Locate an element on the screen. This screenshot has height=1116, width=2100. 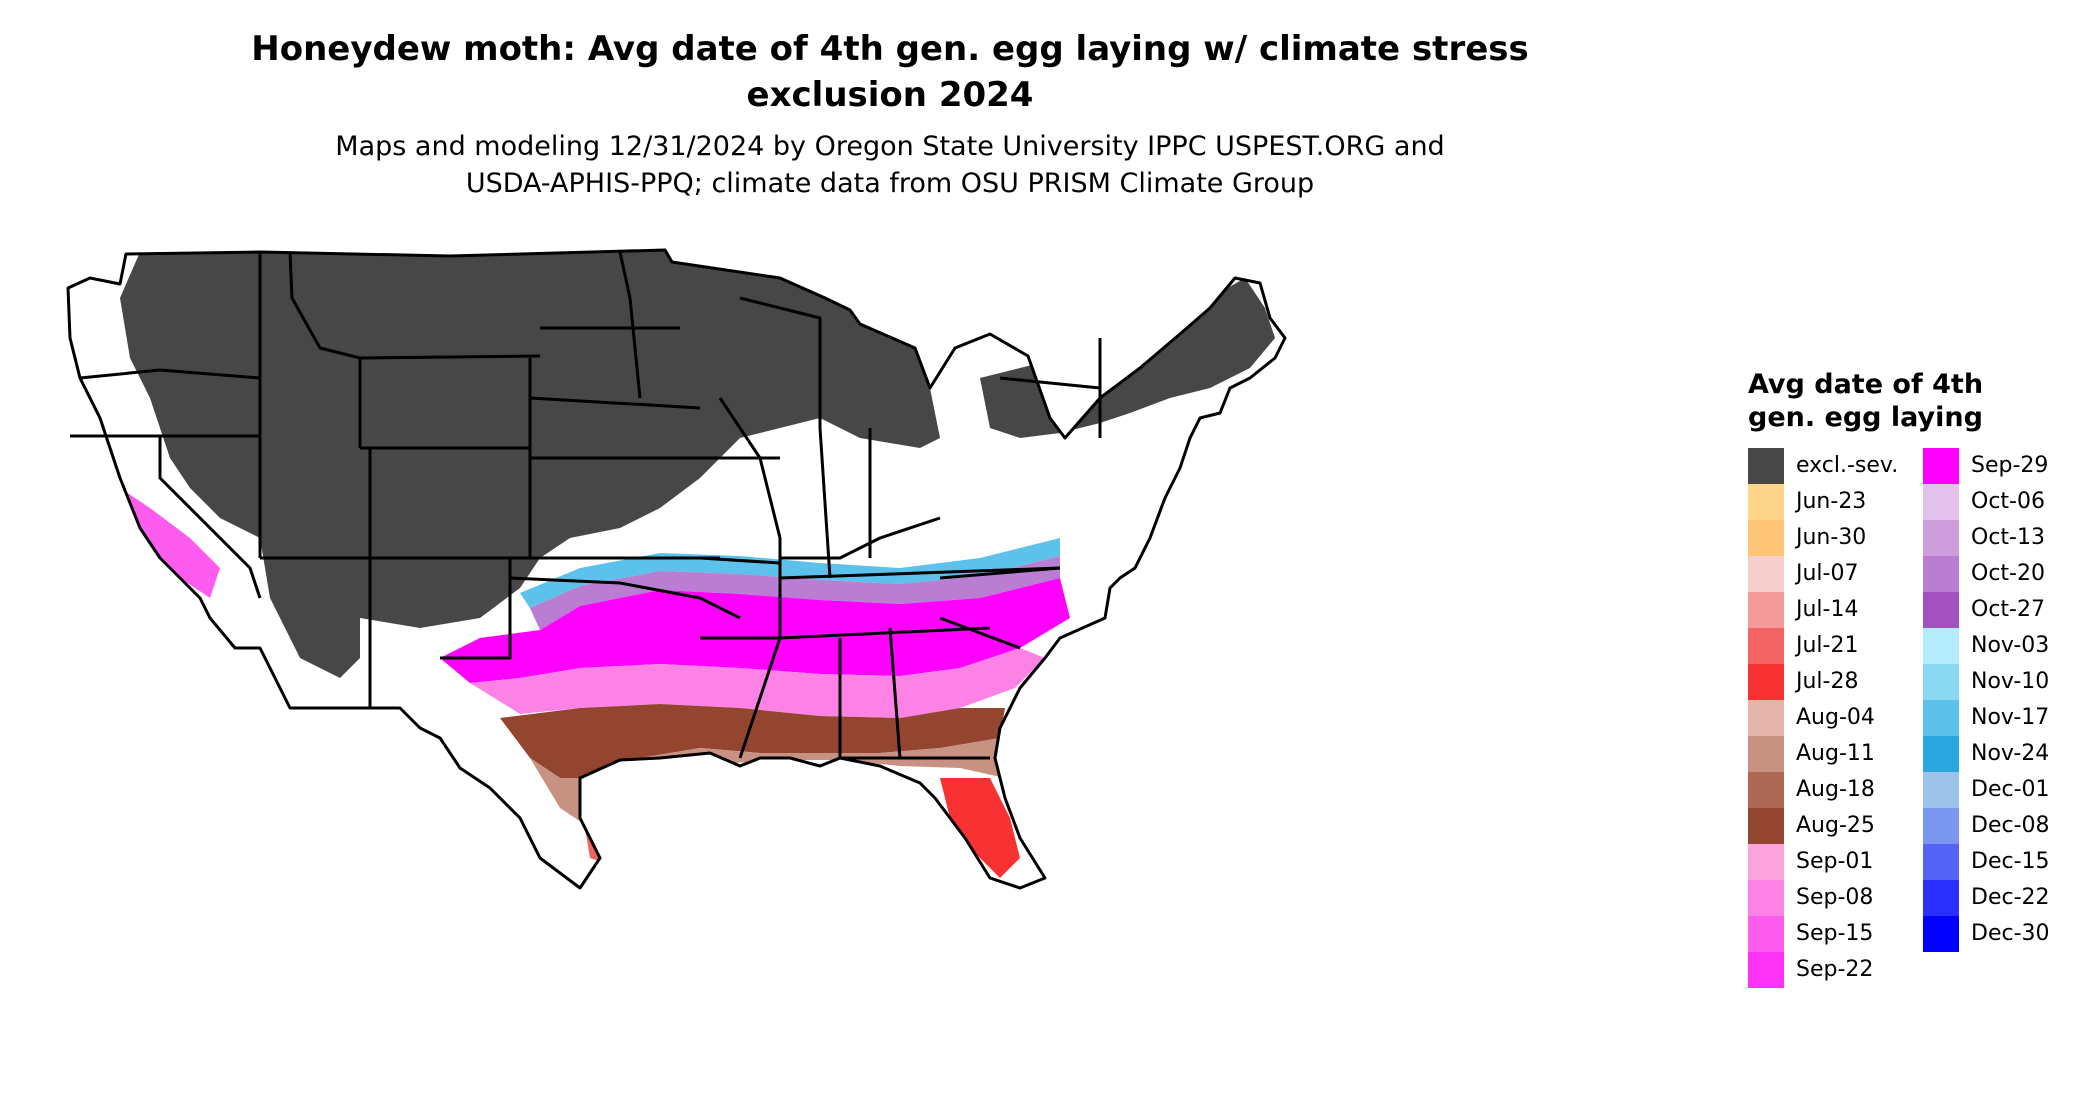
legend-label: Aug-18 is located at coordinates (1835, 789).